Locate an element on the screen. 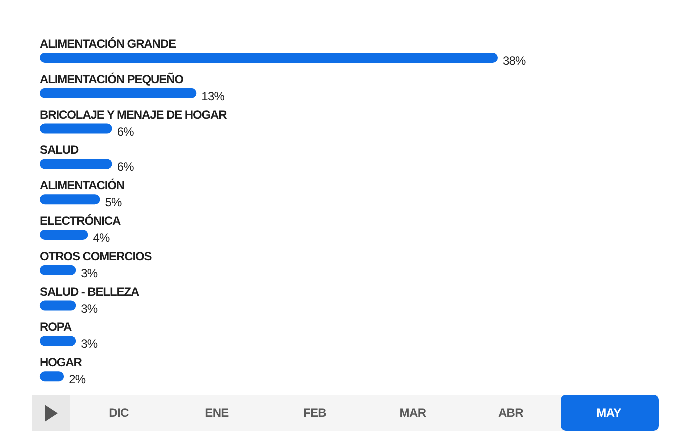 The image size is (690, 441). data-label: 2% is located at coordinates (77, 379).